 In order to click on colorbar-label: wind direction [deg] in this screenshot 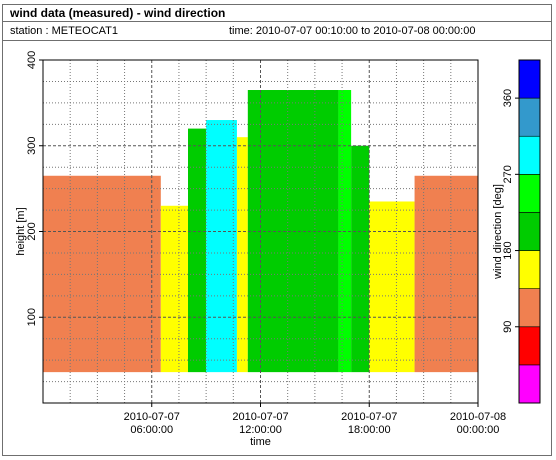, I will do `click(498, 232)`.